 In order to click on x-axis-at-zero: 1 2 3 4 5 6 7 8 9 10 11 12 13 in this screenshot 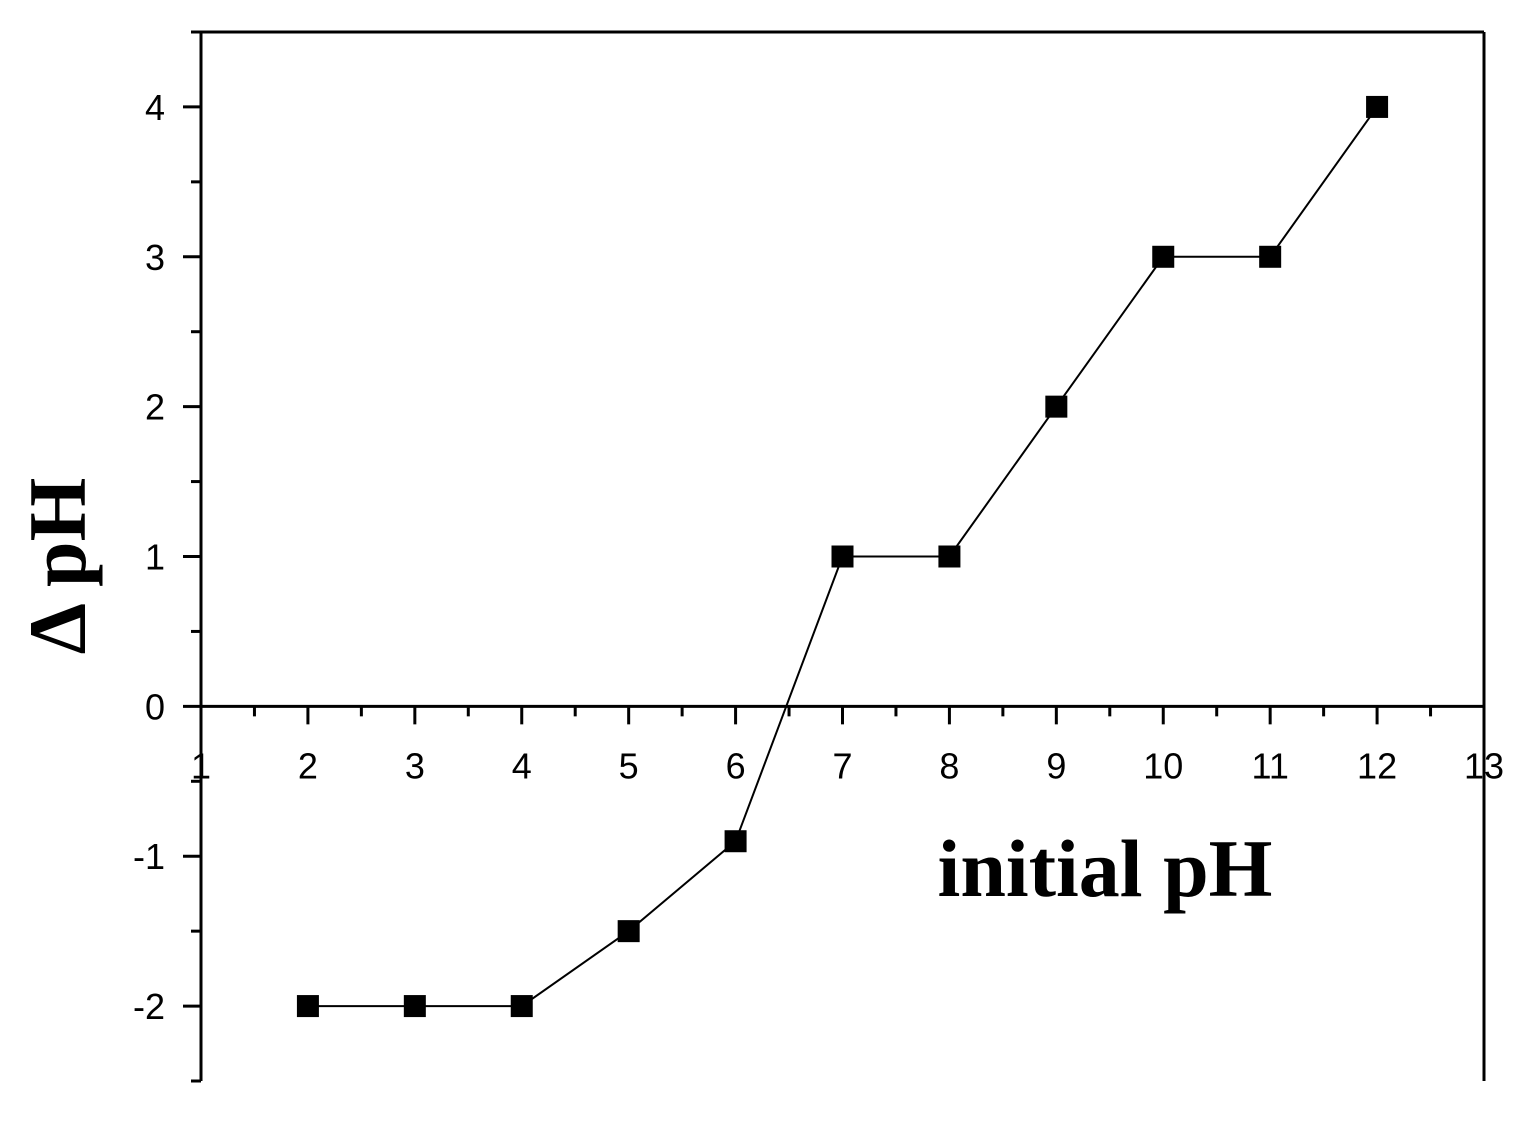, I will do `click(847, 745)`.